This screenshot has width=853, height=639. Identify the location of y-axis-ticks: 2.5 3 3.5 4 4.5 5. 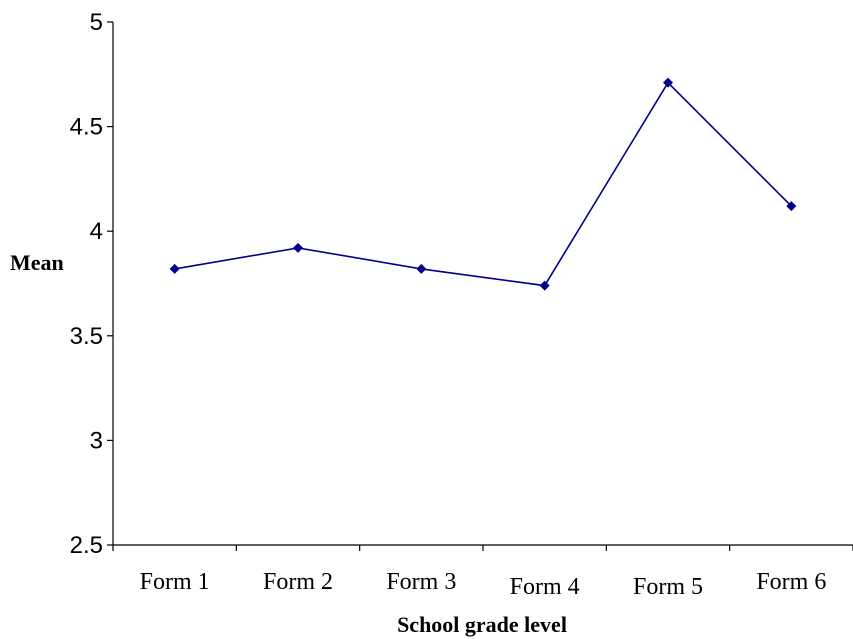
(91, 284).